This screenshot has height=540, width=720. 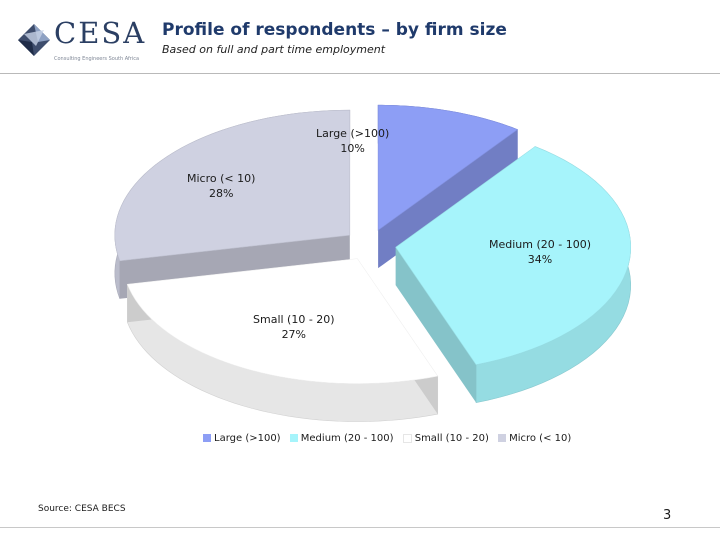 I want to click on legend-item-small: Small (10 - 20), so click(x=445, y=438).